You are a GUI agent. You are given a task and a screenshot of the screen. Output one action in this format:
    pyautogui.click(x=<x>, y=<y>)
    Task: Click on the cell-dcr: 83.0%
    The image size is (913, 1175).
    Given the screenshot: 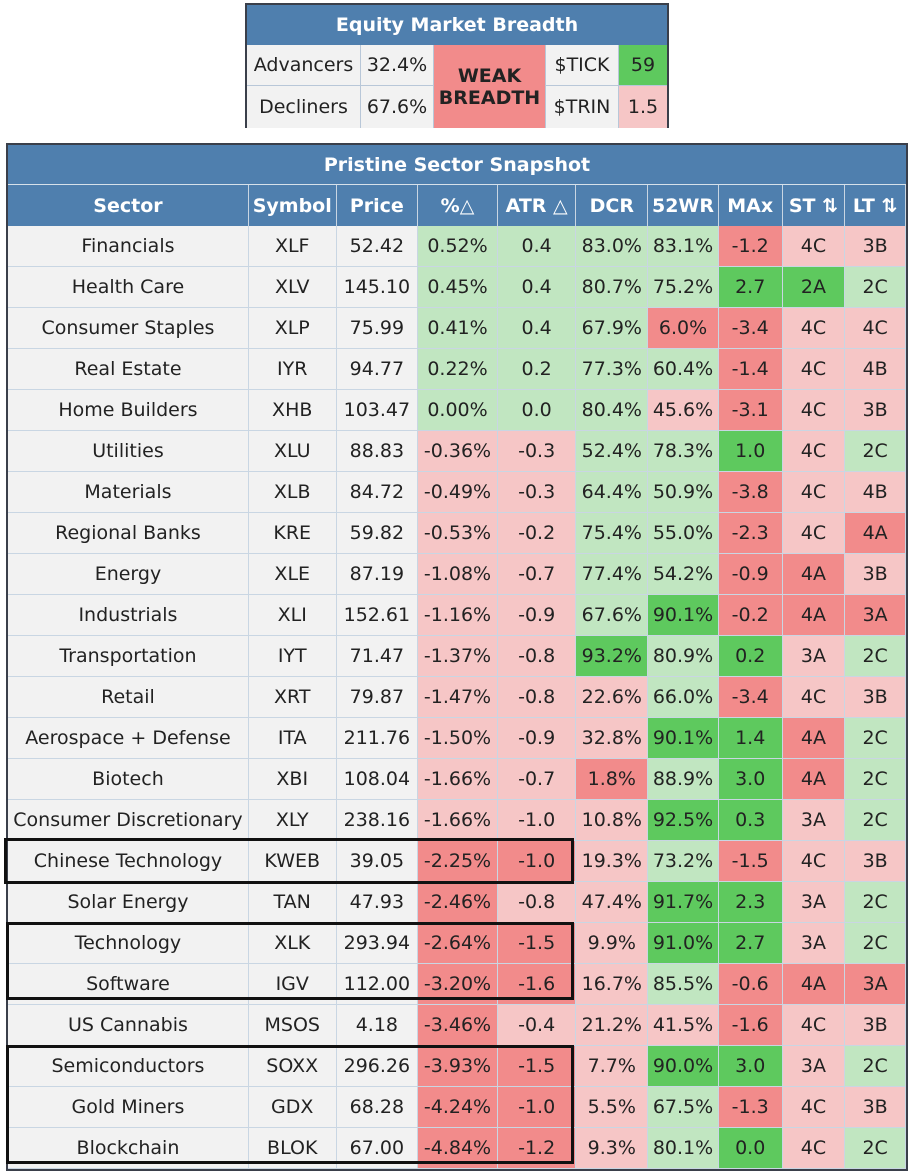 What is the action you would take?
    pyautogui.click(x=612, y=246)
    